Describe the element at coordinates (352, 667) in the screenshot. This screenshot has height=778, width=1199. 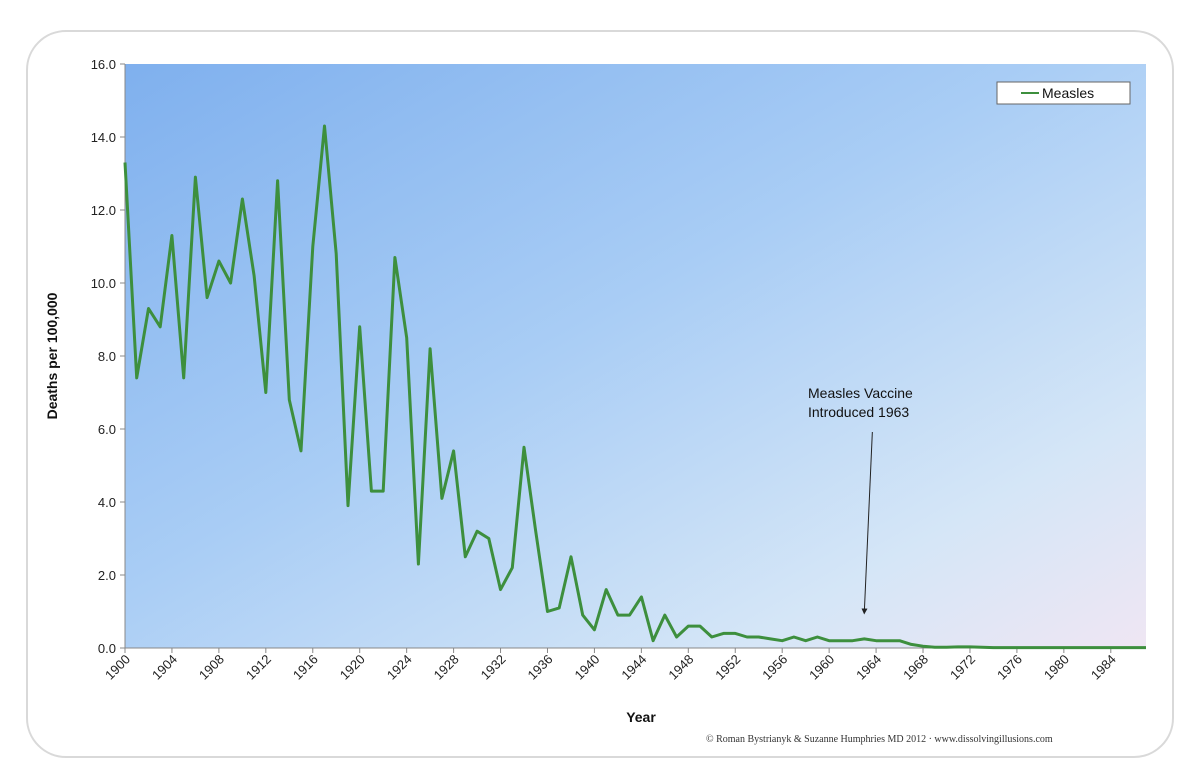
I see `x-tick-label: 1920` at that location.